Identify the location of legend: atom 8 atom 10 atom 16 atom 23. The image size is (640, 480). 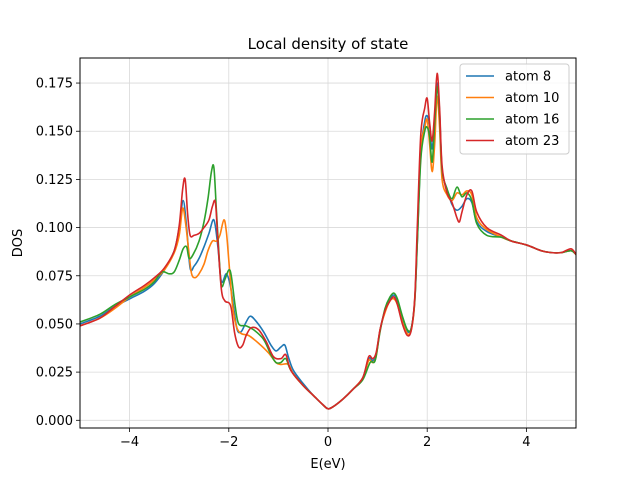
(514, 109).